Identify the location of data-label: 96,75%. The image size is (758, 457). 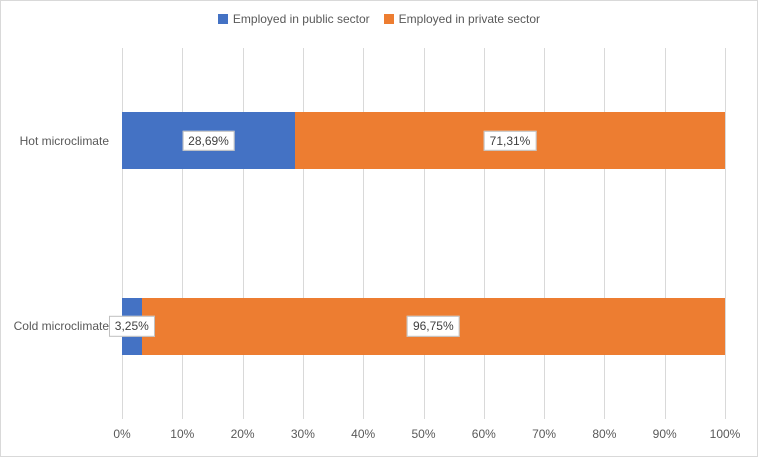
(433, 326).